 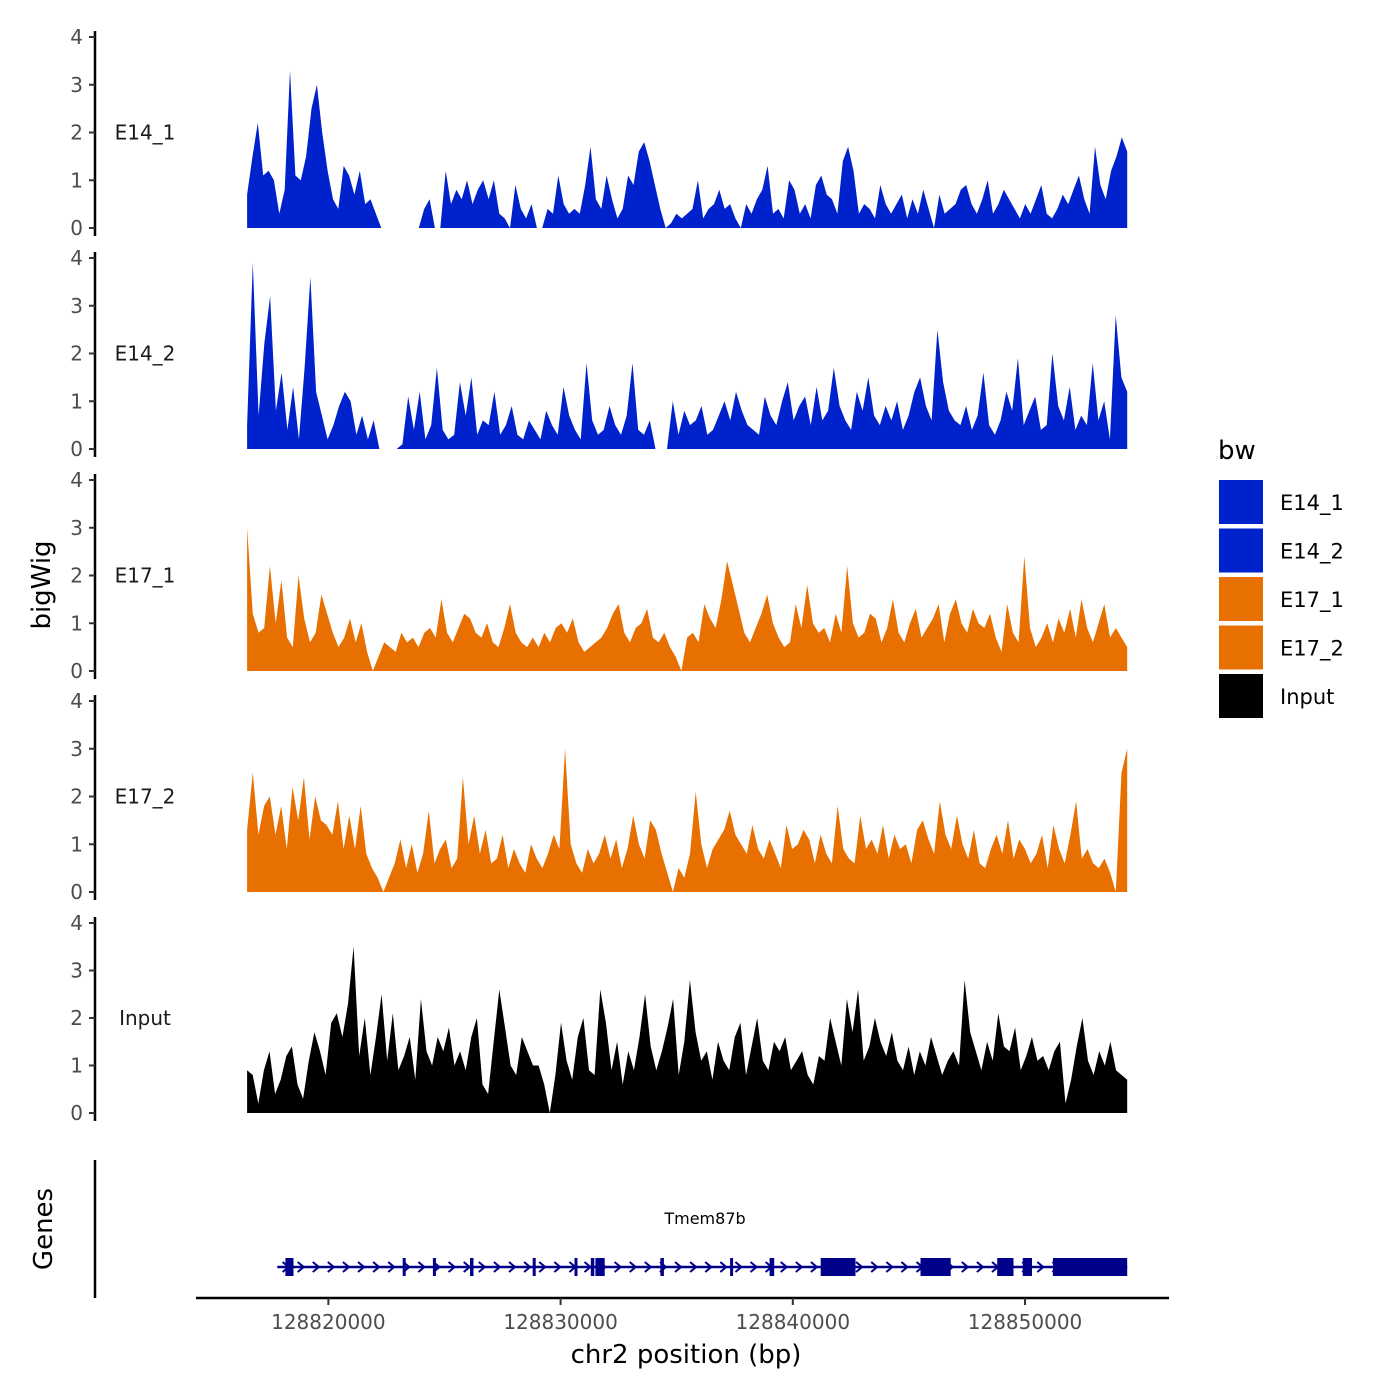 I want to click on legend-item-e14-2: E14_2, so click(x=1281, y=550).